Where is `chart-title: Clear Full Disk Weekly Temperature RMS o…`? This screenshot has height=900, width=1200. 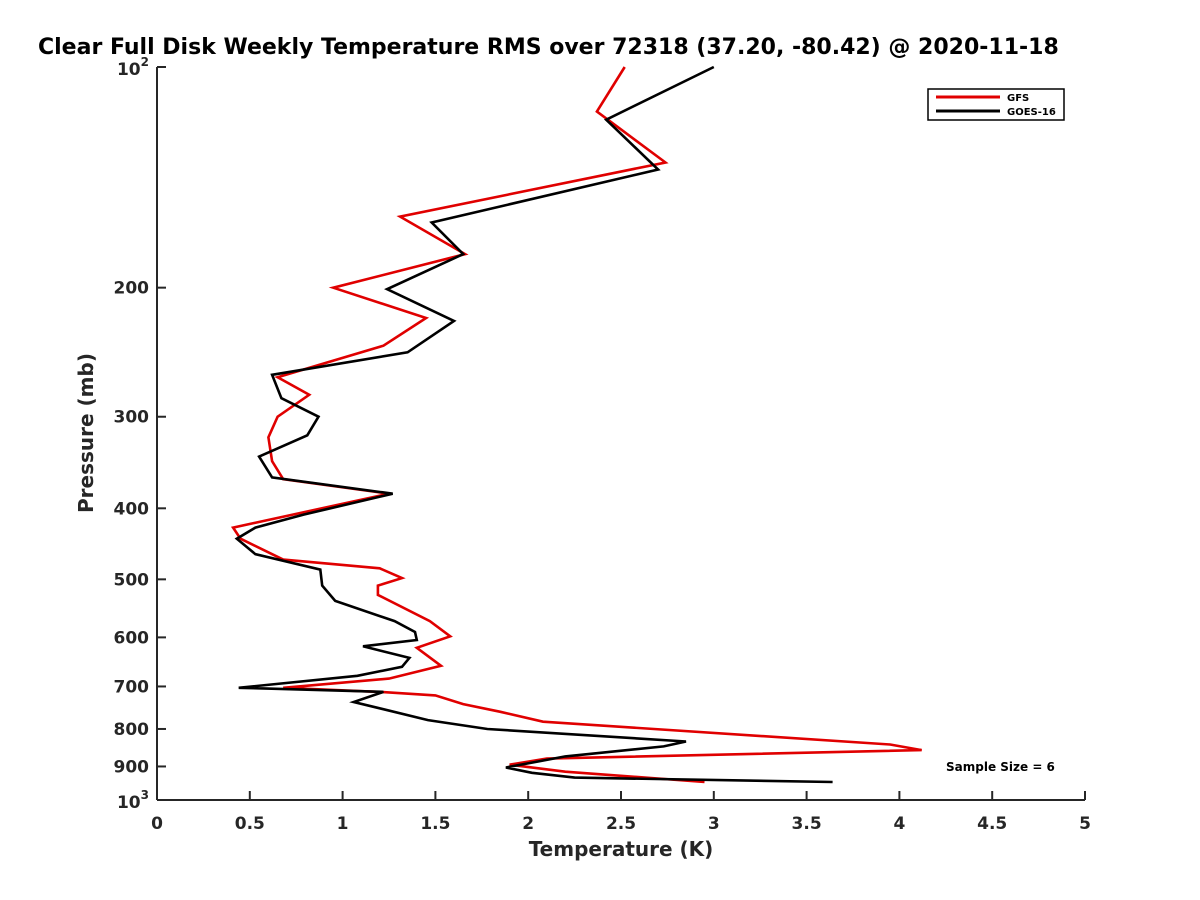
chart-title: Clear Full Disk Weekly Temperature RMS o… is located at coordinates (548, 47).